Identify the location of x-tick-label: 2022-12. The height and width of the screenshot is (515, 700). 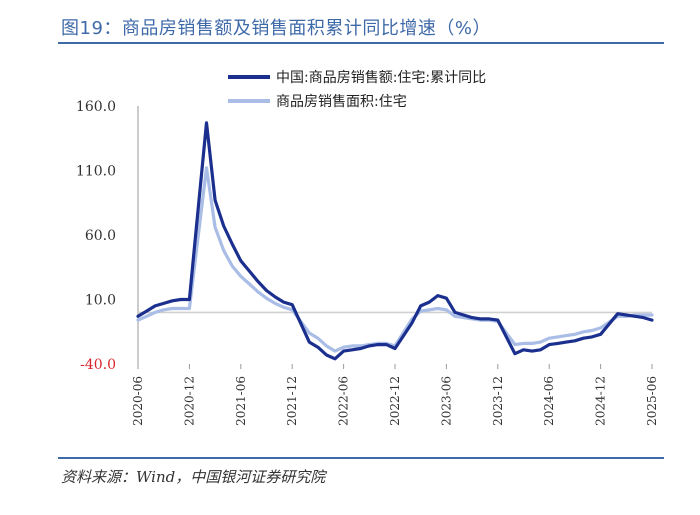
(395, 401).